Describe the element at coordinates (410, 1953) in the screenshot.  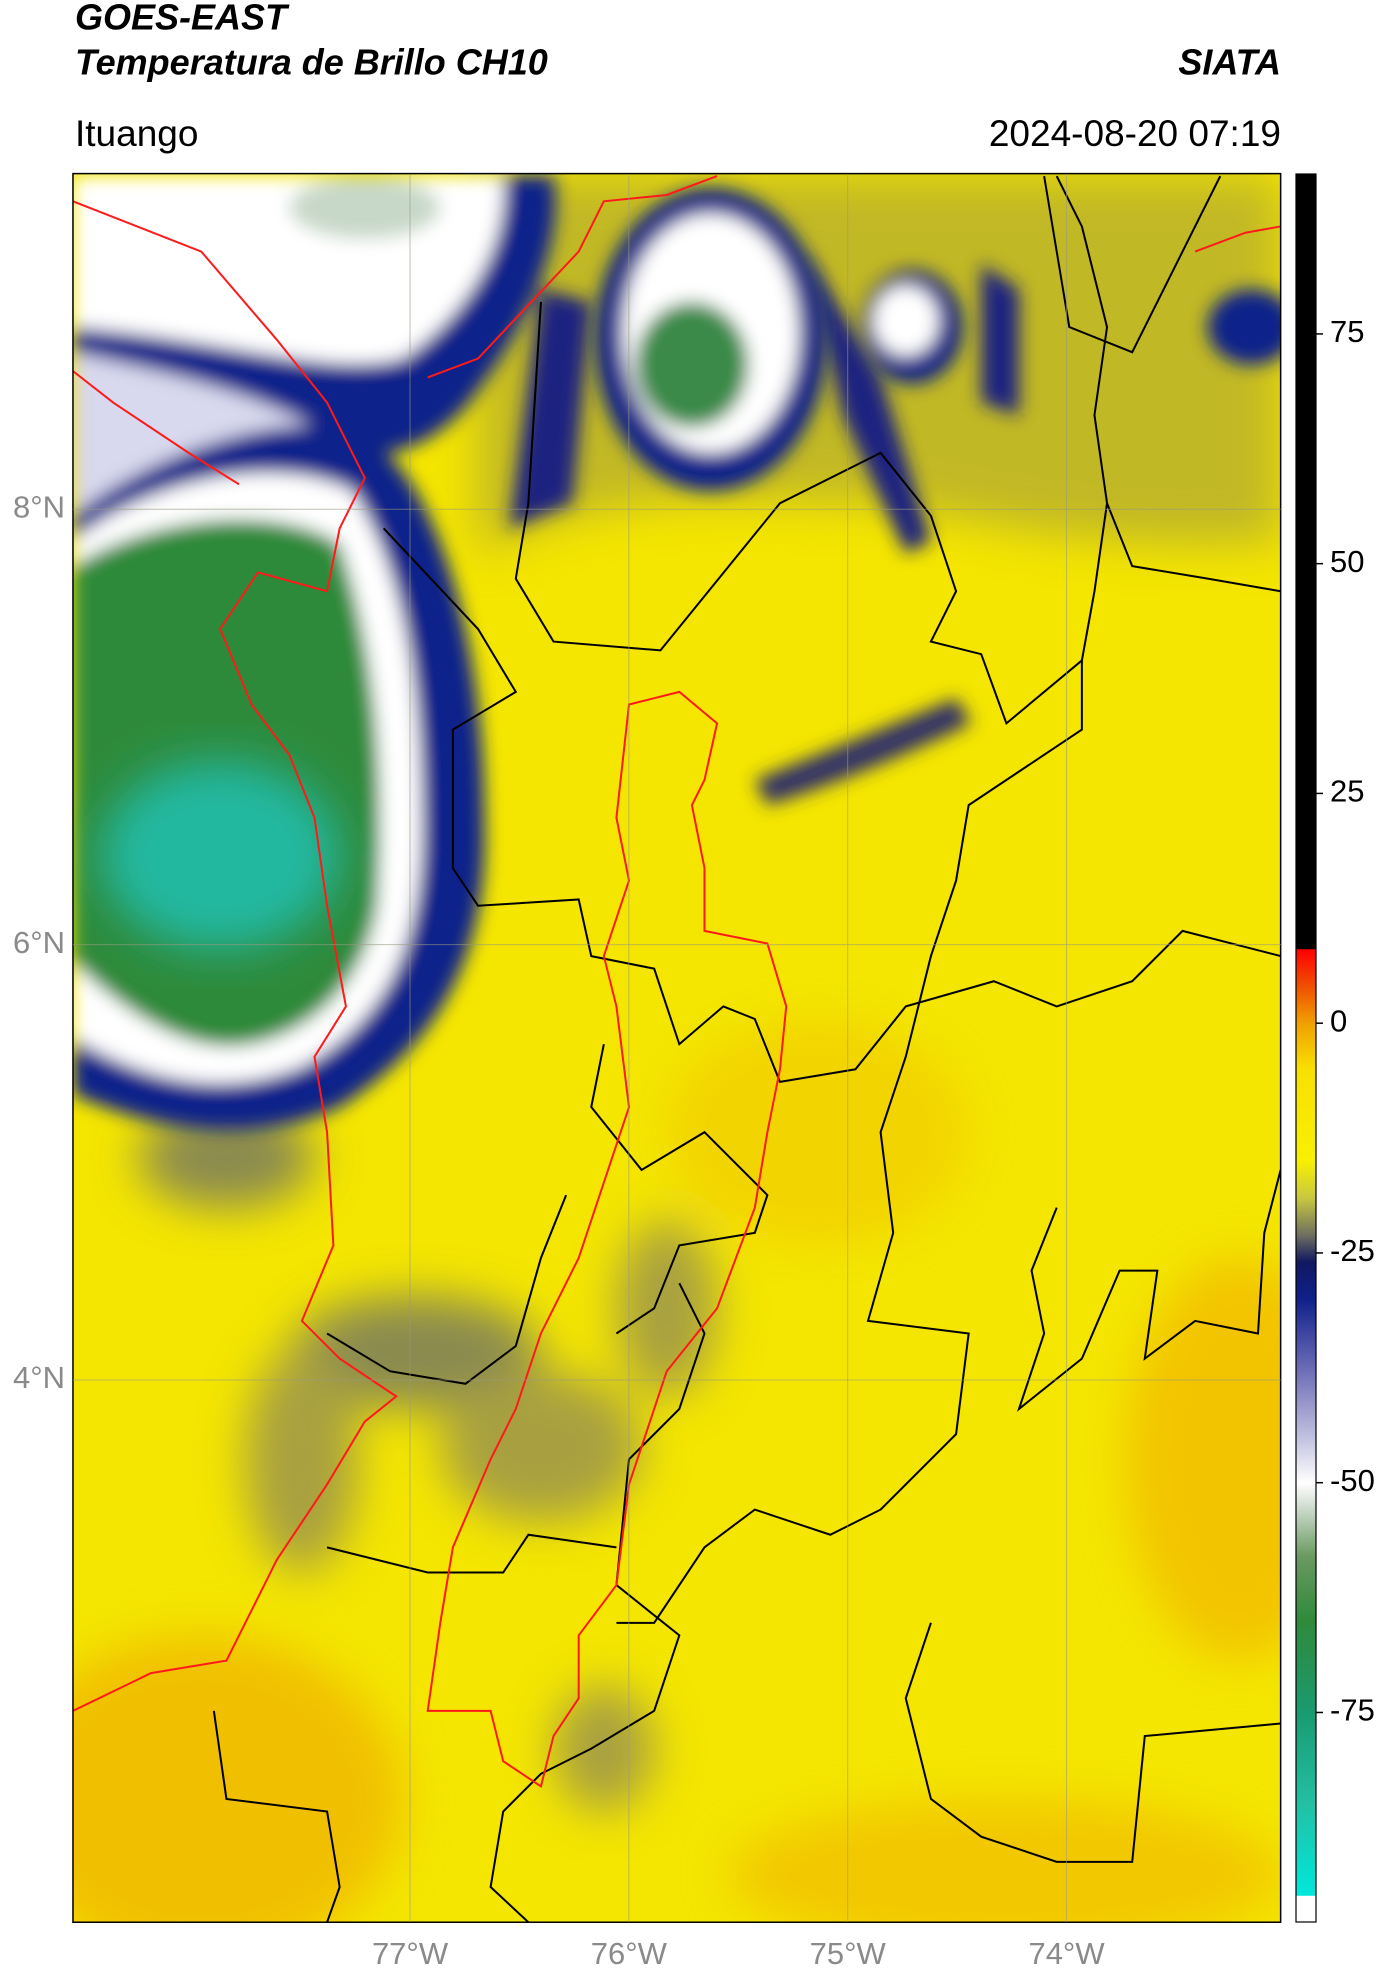
I see `x-tick-label: 77°W` at that location.